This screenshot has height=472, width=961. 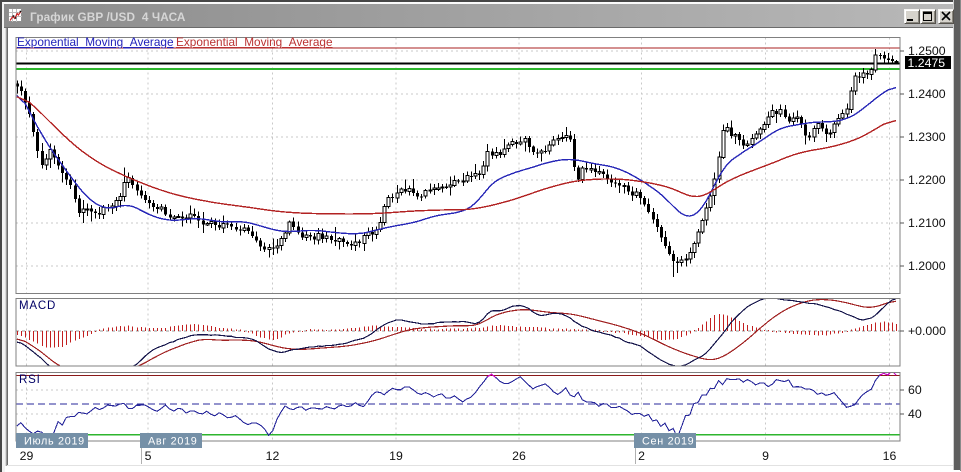 I want to click on svg-text: 19, so click(x=396, y=456).